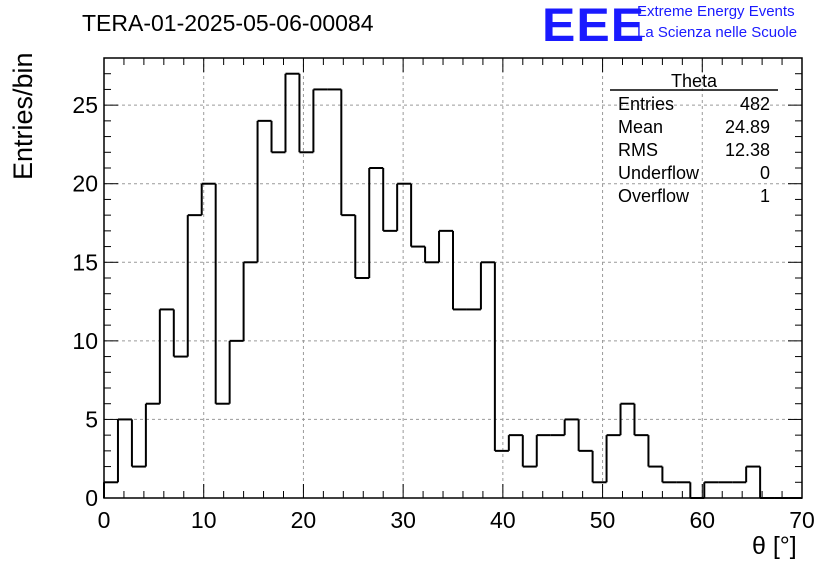 The height and width of the screenshot is (572, 836). What do you see at coordinates (85, 105) in the screenshot?
I see `y-tick-label: 25` at bounding box center [85, 105].